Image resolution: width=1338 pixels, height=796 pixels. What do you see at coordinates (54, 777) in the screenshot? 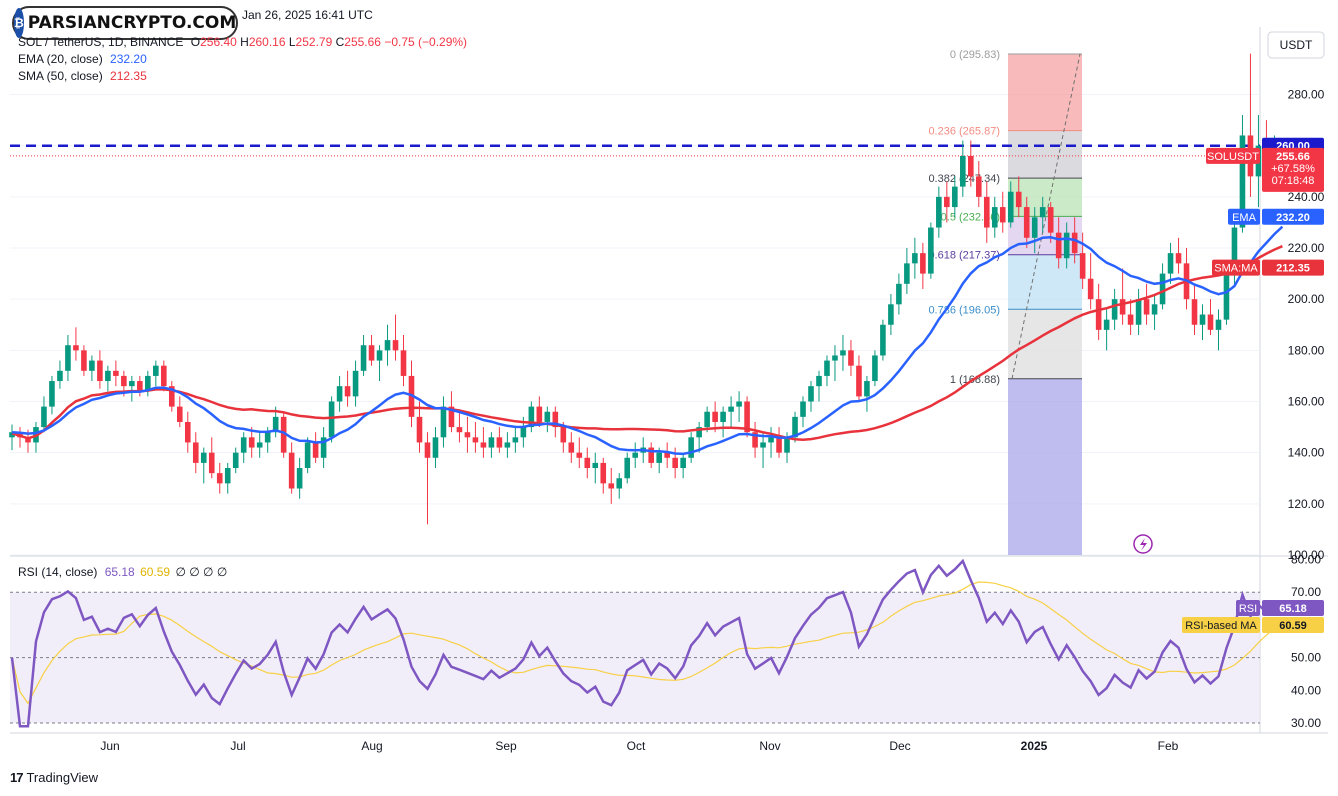
I see `tradingview-branding: 17 TradingView` at bounding box center [54, 777].